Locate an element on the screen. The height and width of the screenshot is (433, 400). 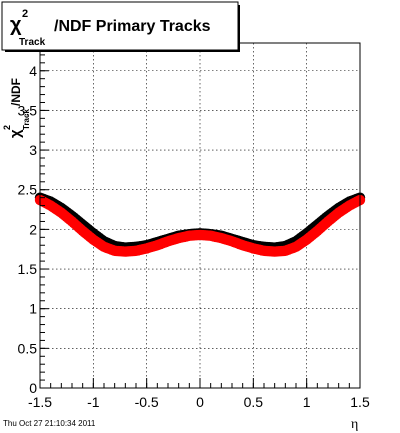
date-stamp: Thu Oct 27 21:10:34 2011 is located at coordinates (49, 423).